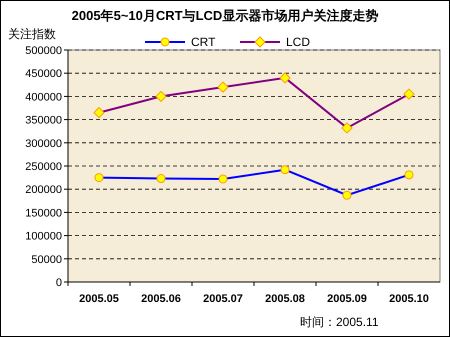  I want to click on y-tick-label: 450000, so click(43, 74).